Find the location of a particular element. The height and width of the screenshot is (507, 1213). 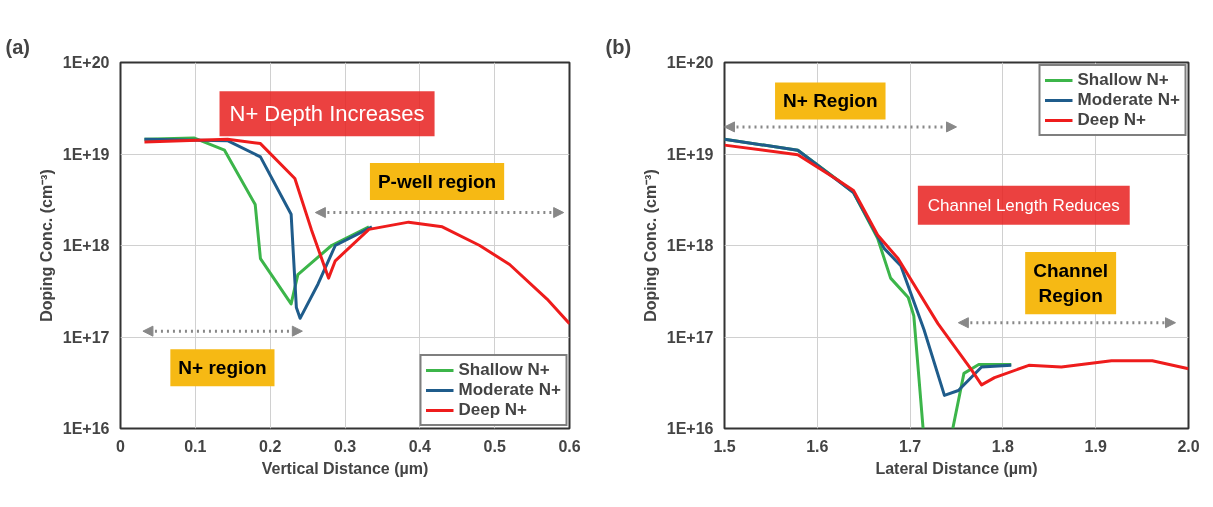

x-axis-title: Lateral Distance (µm) is located at coordinates (956, 468).